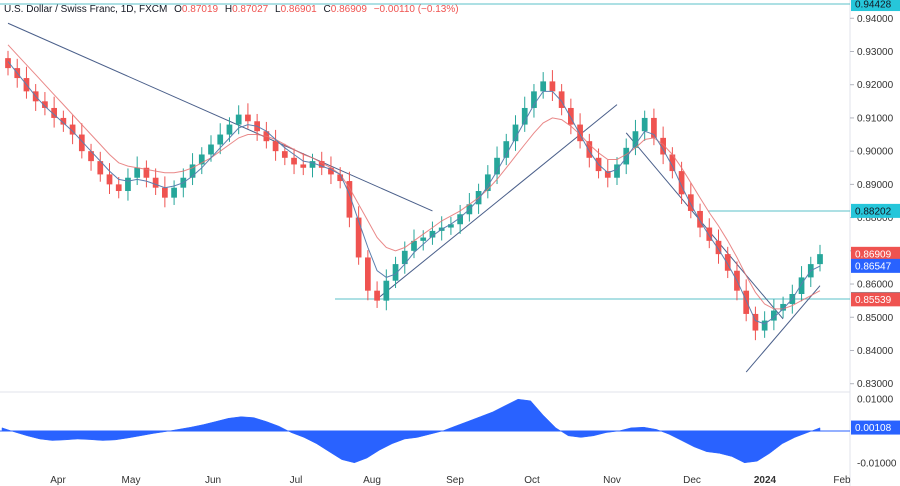 The height and width of the screenshot is (486, 900). I want to click on open-value: 0.87019, so click(200, 9).